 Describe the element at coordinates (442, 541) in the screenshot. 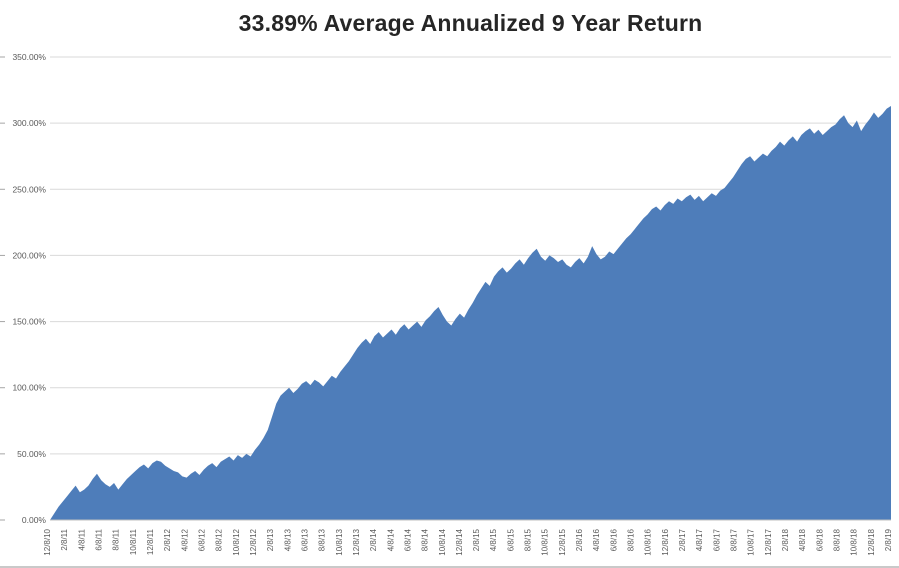

I see `x-axis-label: 10/8/14` at that location.